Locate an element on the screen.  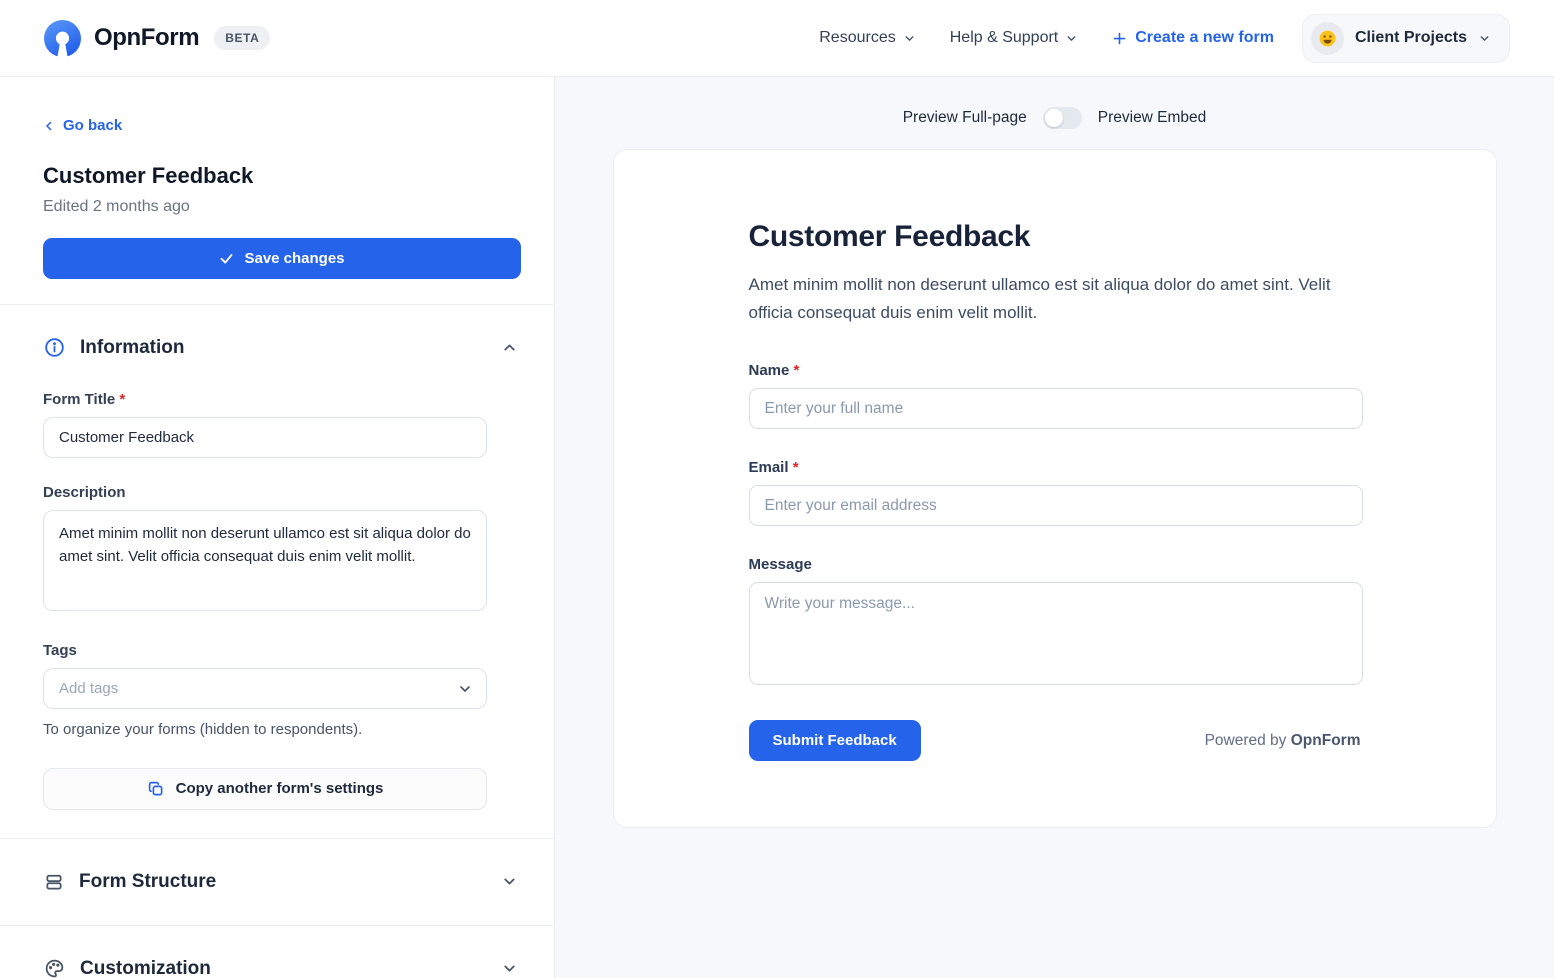
form-title-group: Form Title * is located at coordinates (277, 424).